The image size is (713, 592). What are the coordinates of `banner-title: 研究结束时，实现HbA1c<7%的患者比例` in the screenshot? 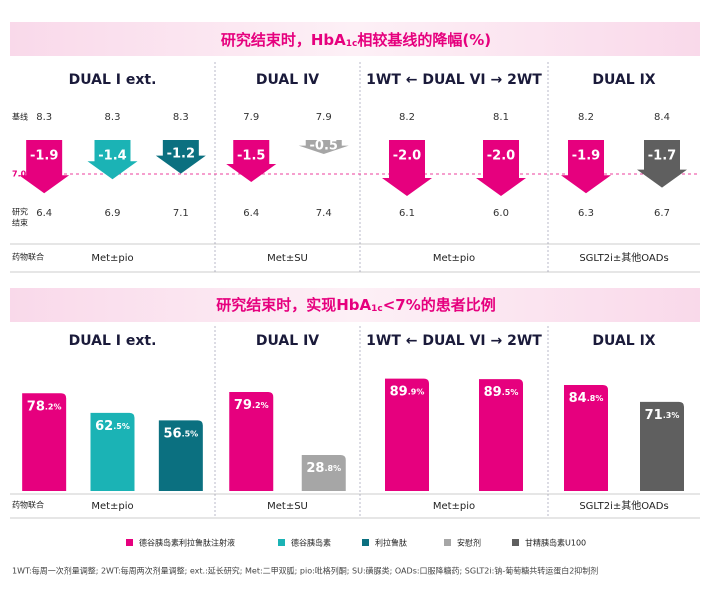 It's located at (356, 305).